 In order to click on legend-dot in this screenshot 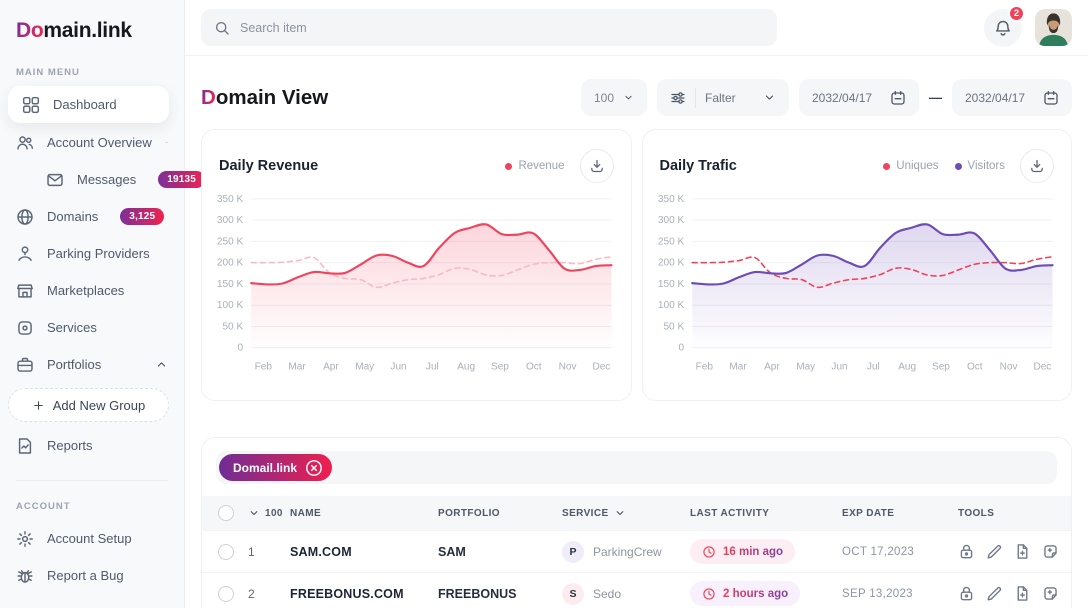, I will do `click(887, 166)`.